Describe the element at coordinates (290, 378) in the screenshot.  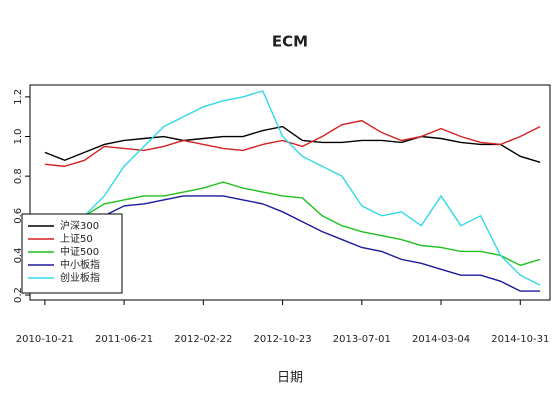
I see `x-axis-label: 日期` at that location.